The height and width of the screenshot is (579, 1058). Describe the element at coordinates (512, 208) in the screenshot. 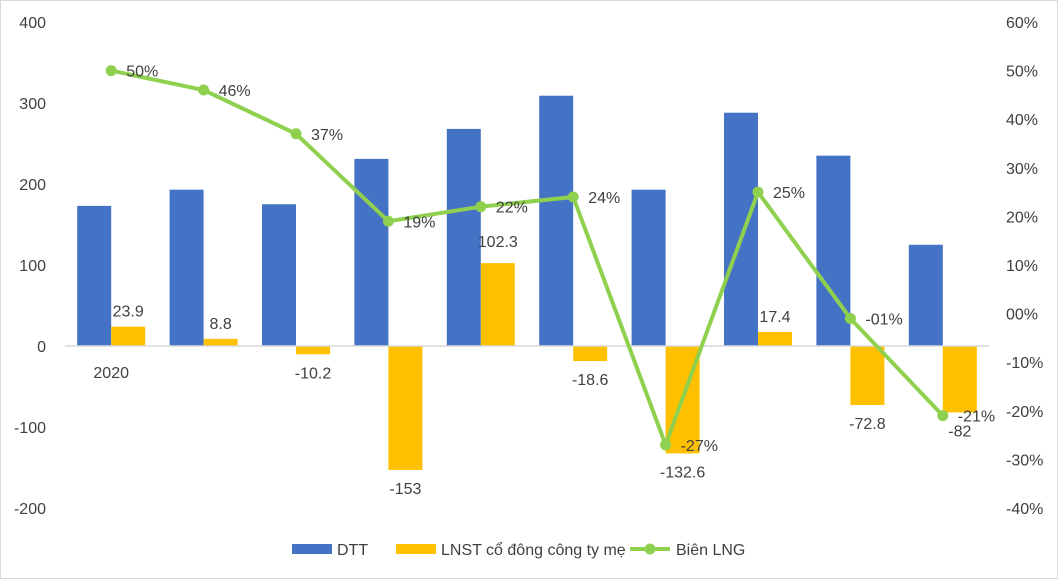

I see `bien-lng-data-label: 22%` at that location.